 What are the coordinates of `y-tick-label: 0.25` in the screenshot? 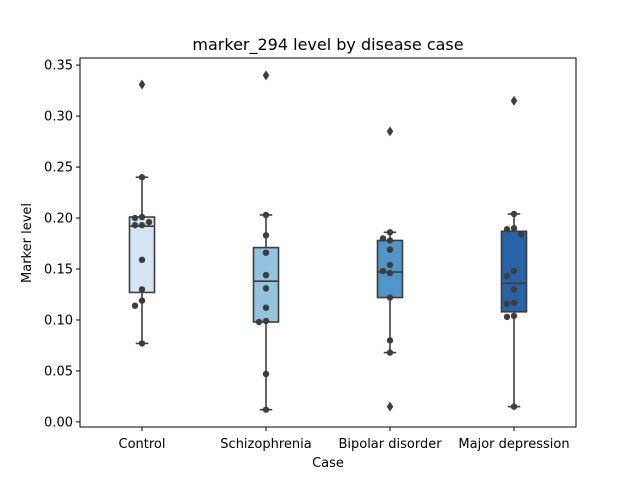 It's located at (58, 168).